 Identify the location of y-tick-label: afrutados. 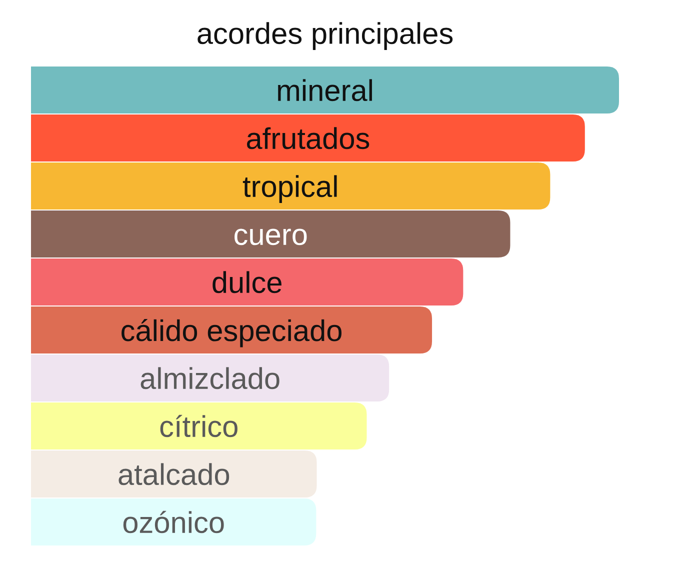
(308, 138).